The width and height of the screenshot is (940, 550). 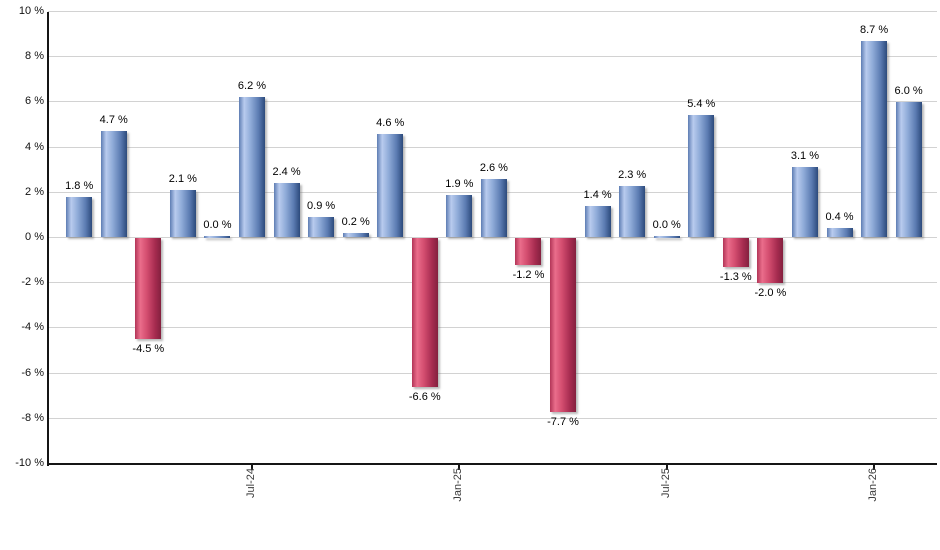 I want to click on bar-value-label: -2.0 %, so click(x=770, y=292).